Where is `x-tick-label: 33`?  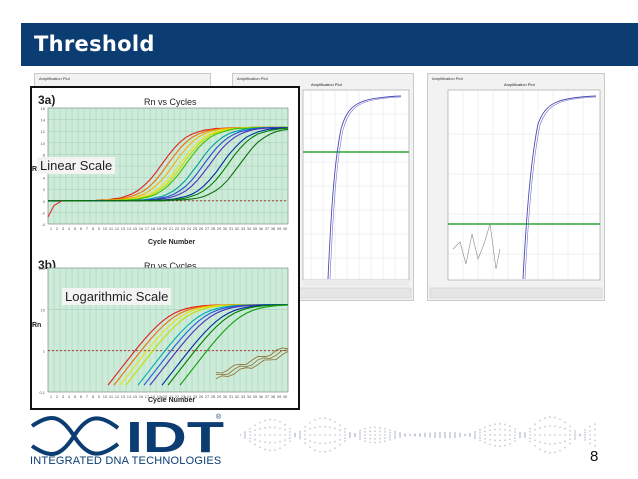 x-tick-label: 33 is located at coordinates (243, 396).